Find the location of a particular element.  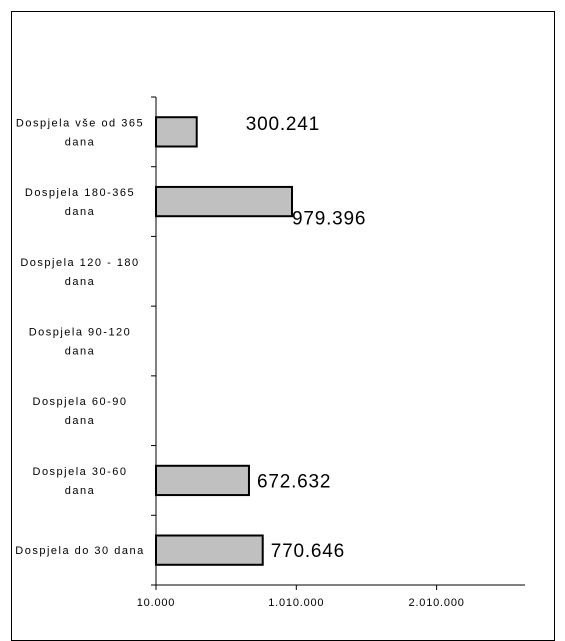

category-label: Dospjela do 30 dana is located at coordinates (79, 551).